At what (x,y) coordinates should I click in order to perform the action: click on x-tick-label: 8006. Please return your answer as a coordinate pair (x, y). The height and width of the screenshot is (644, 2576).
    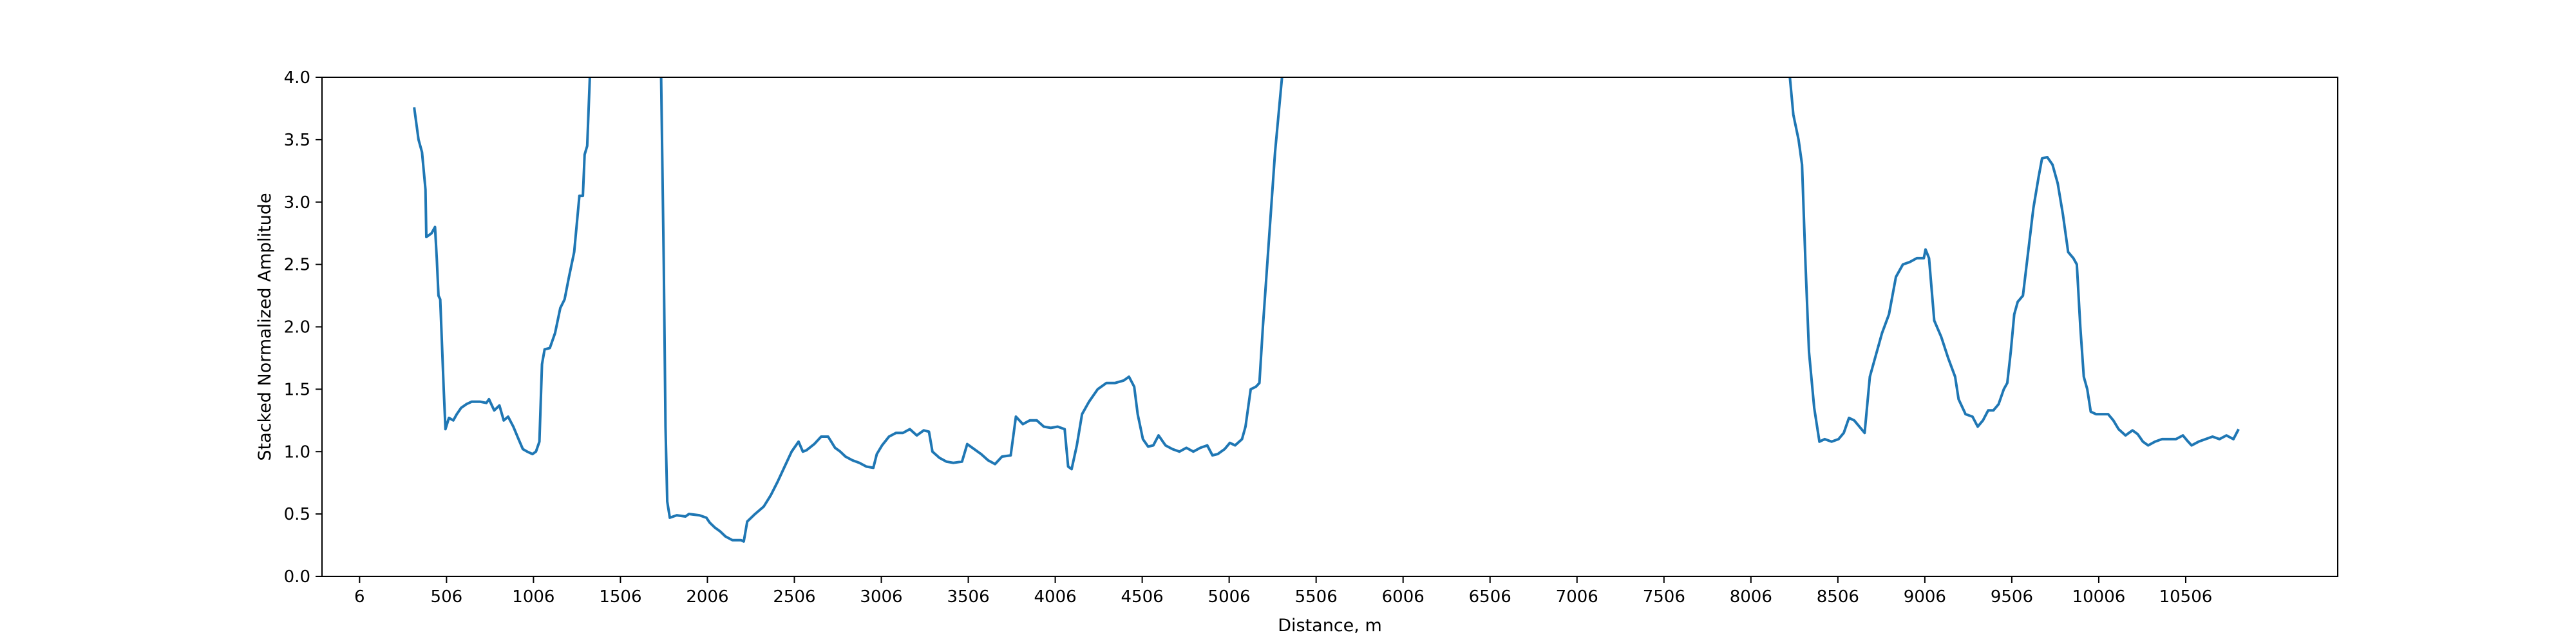
    Looking at the image, I should click on (1751, 597).